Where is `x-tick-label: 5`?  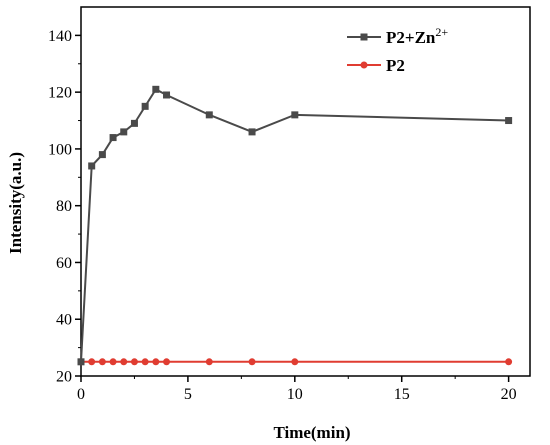
x-tick-label: 5 is located at coordinates (188, 394).